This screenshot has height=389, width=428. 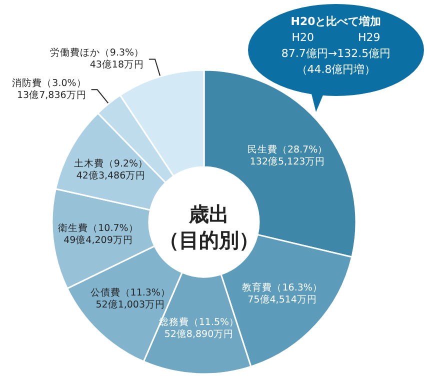 What do you see at coordinates (49, 89) in the screenshot?
I see `slice-label: 消防費（3.0%） 13億7,836万円` at bounding box center [49, 89].